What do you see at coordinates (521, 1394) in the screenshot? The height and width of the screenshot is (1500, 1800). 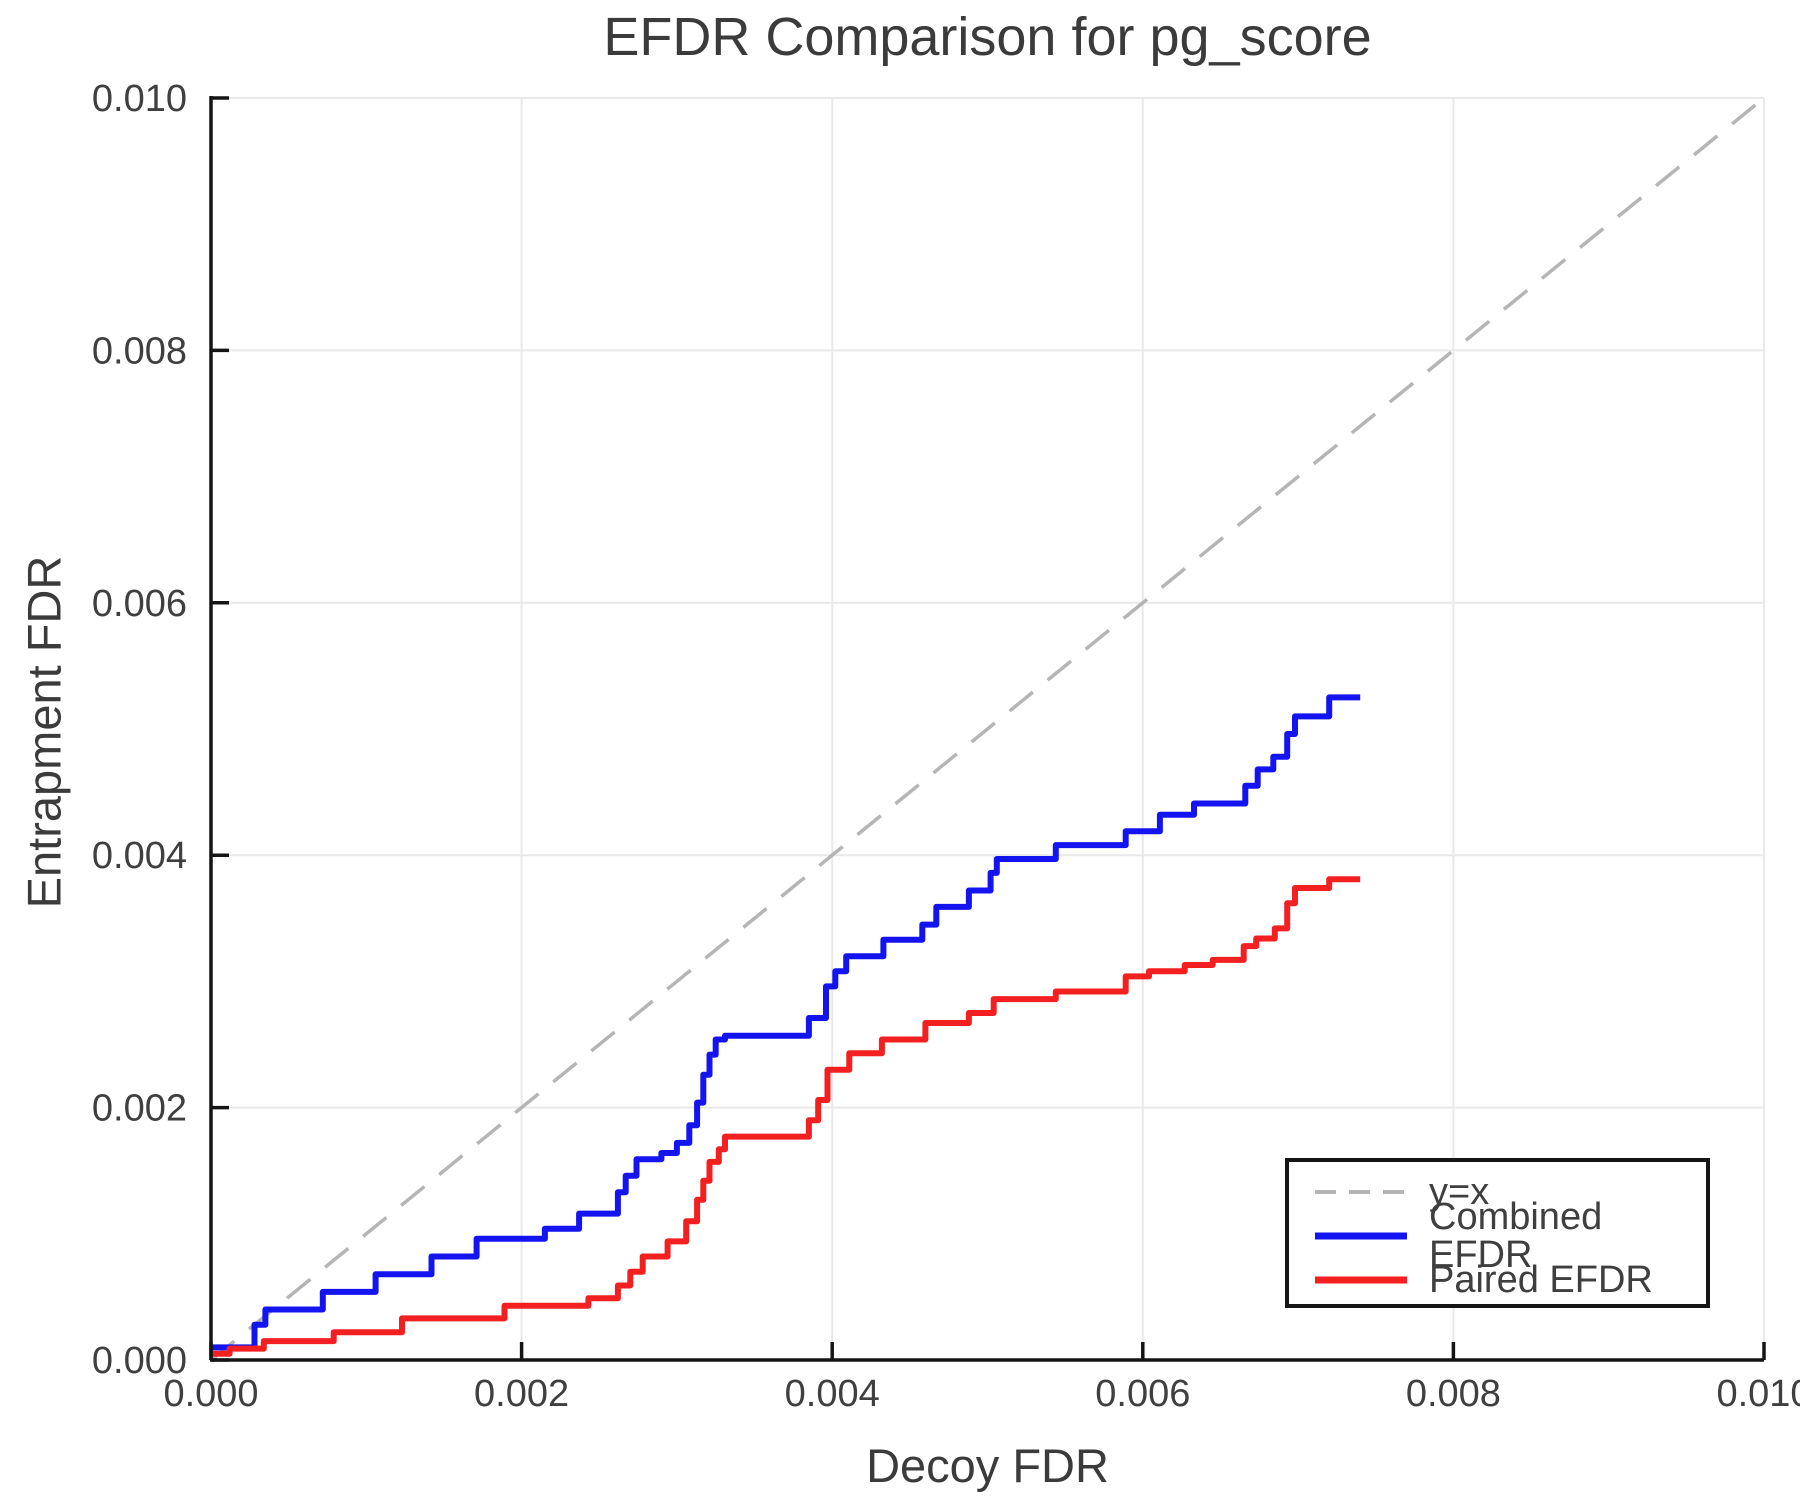 I see `x-tick-label: 0.002` at bounding box center [521, 1394].